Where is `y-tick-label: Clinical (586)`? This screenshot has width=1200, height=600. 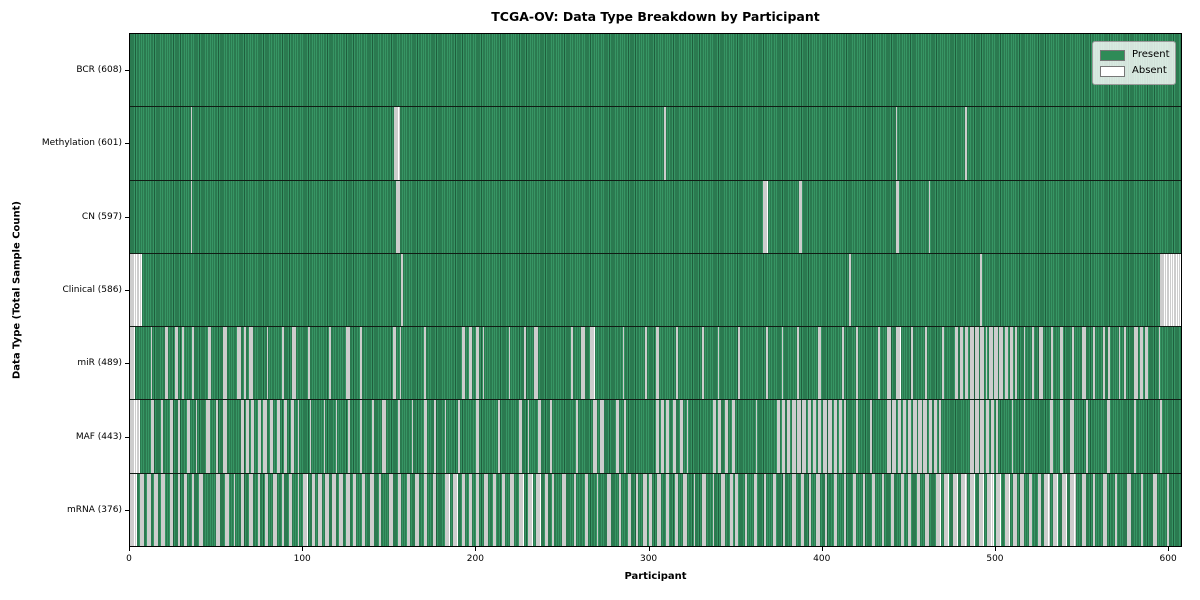
y-tick-label: Clinical (586) is located at coordinates (92, 290).